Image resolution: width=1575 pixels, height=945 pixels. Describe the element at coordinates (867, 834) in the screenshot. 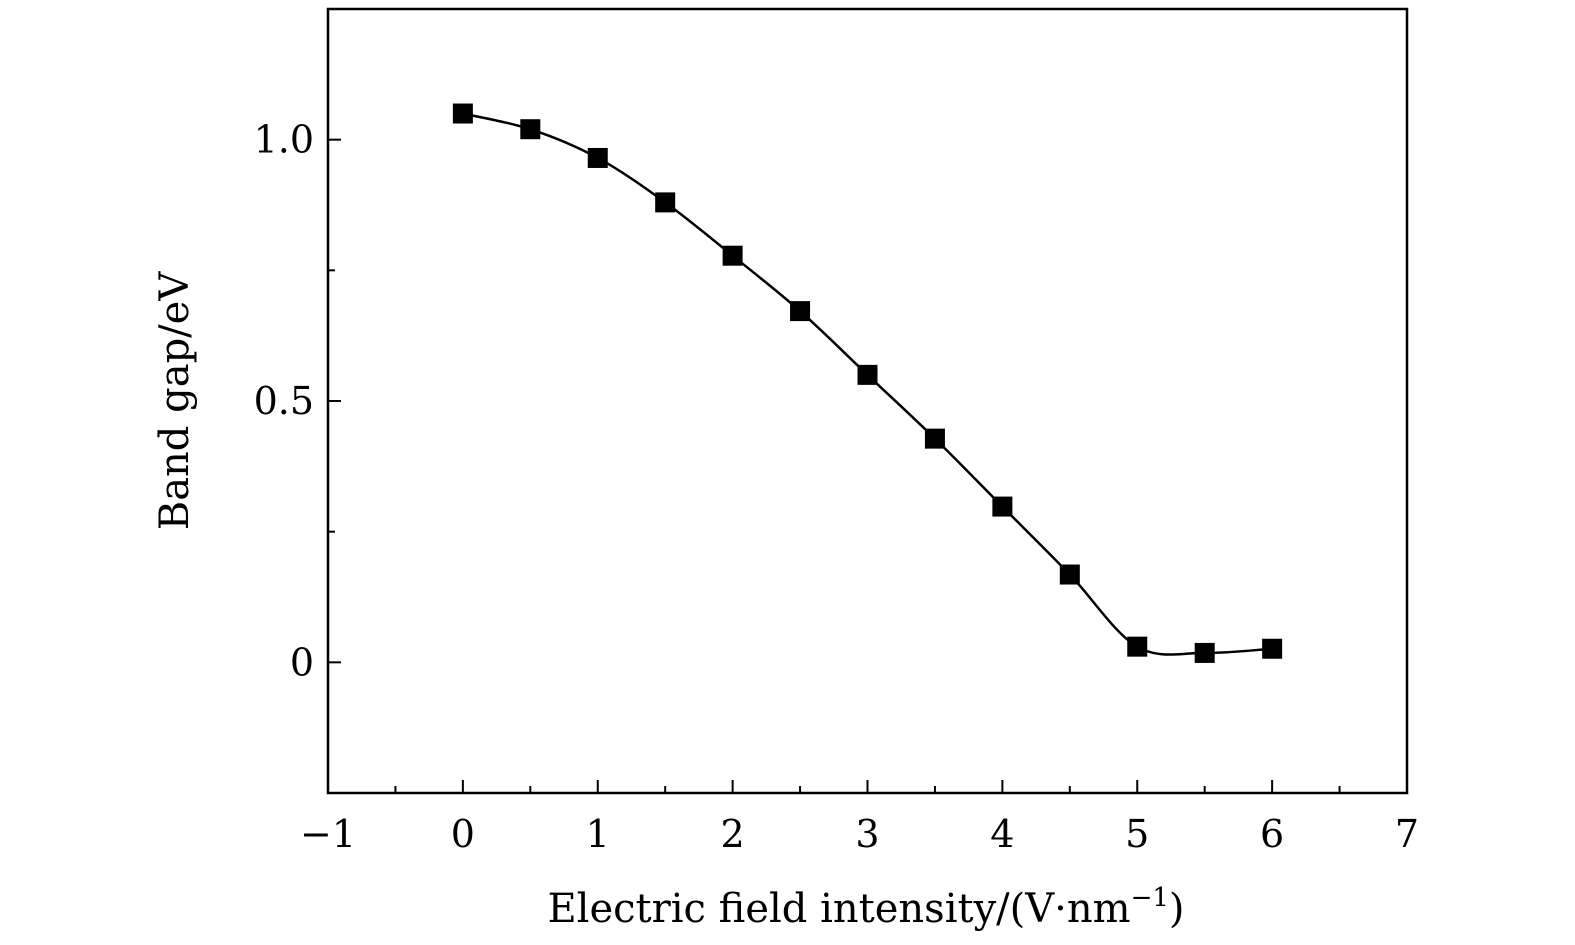

I see `x-tick-label: 3` at that location.